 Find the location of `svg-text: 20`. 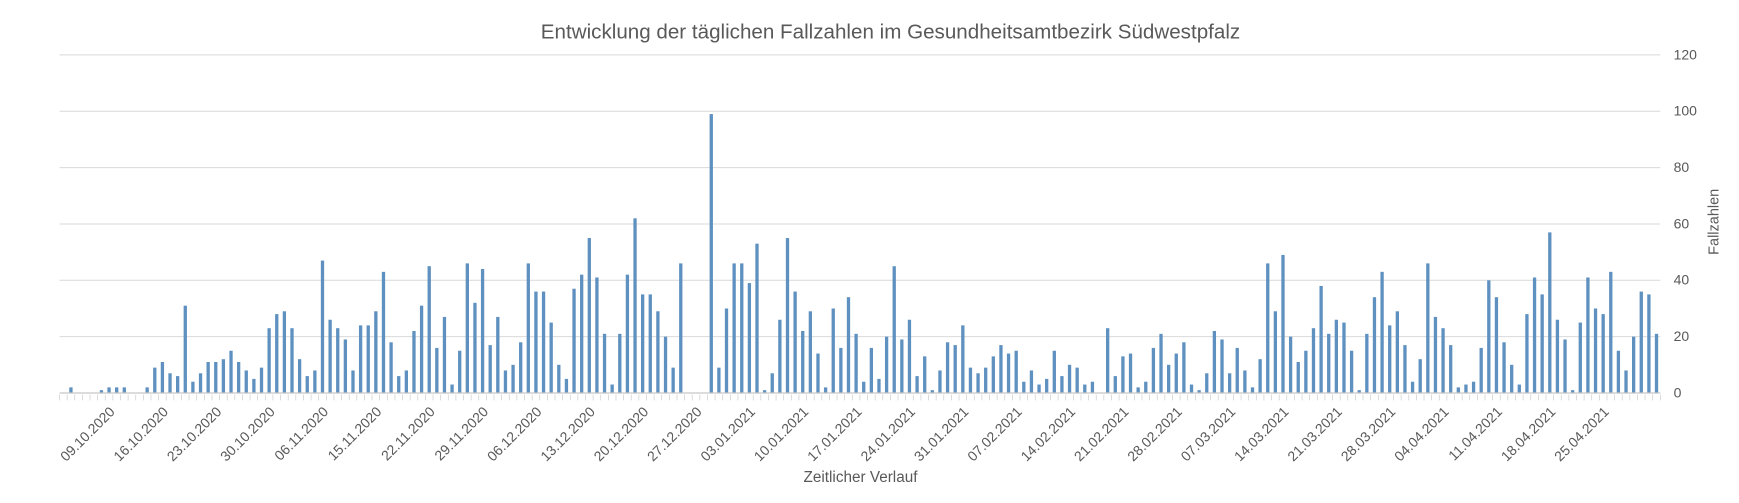

svg-text: 20 is located at coordinates (1682, 336).